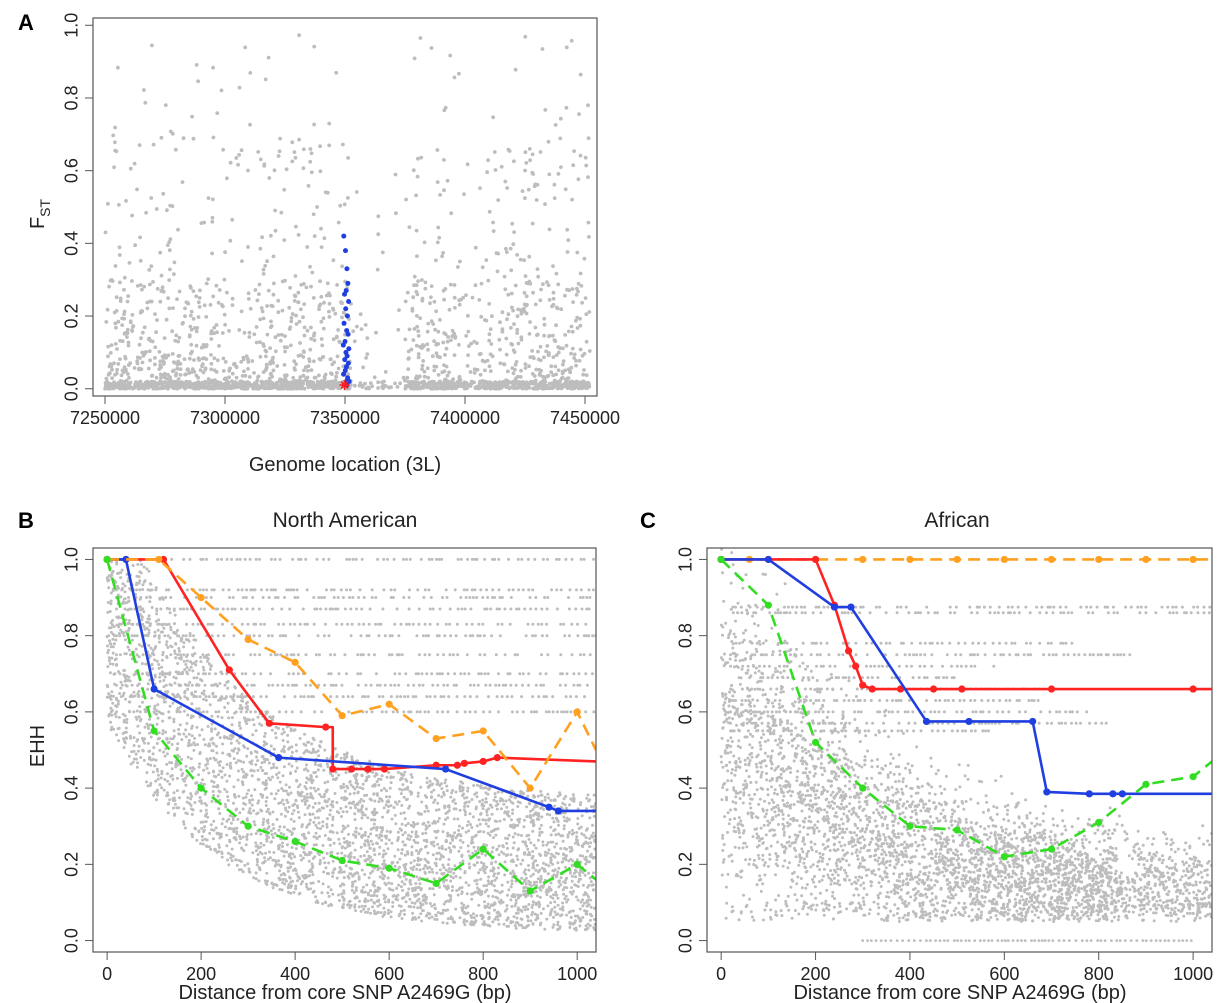 The height and width of the screenshot is (1003, 1220). What do you see at coordinates (585, 418) in the screenshot?
I see `panel-a-xtick-label: 7450000` at bounding box center [585, 418].